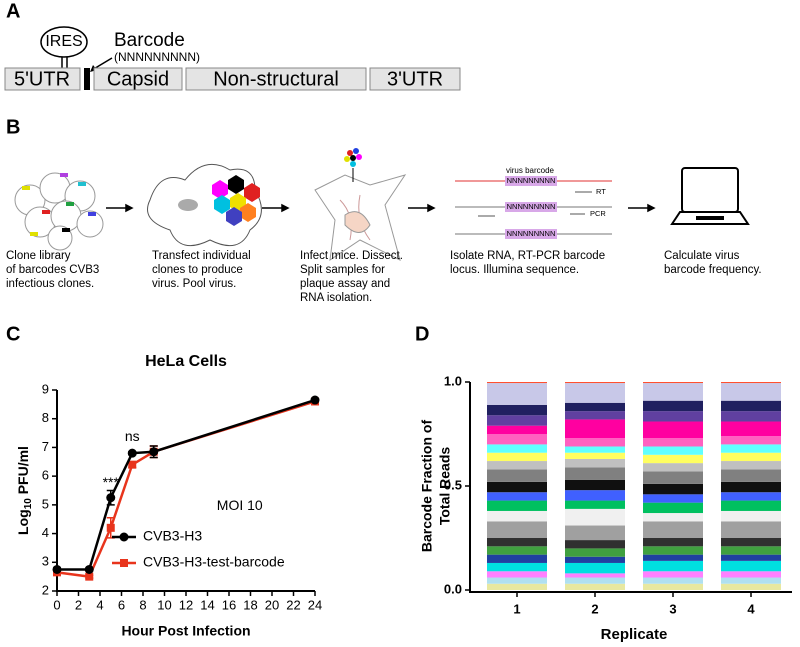  Describe the element at coordinates (186, 361) in the screenshot. I see `chart-title: HeLa Cells` at that location.